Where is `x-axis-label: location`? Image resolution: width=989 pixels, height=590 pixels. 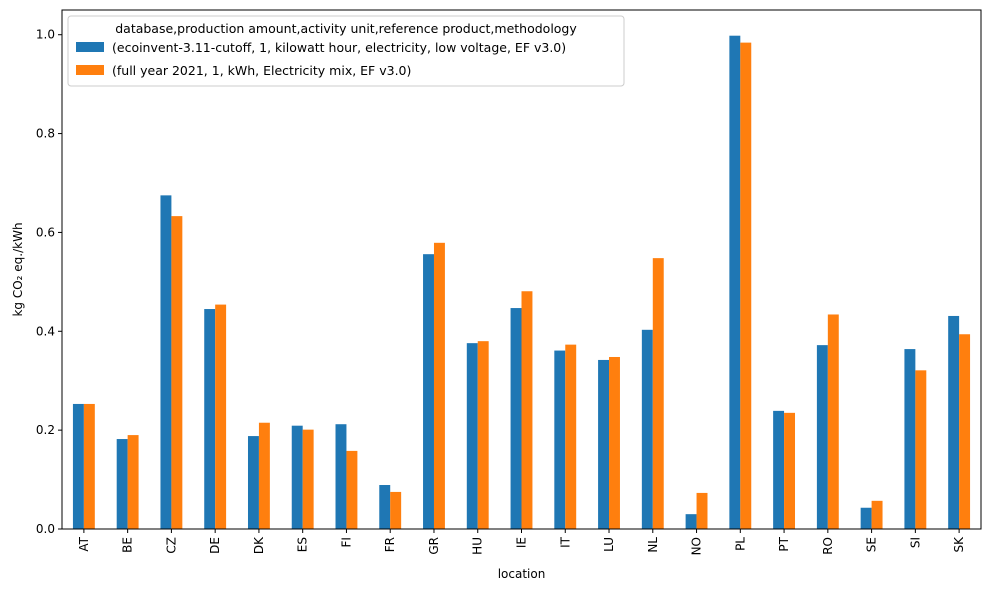 x-axis-label: location is located at coordinates (522, 574).